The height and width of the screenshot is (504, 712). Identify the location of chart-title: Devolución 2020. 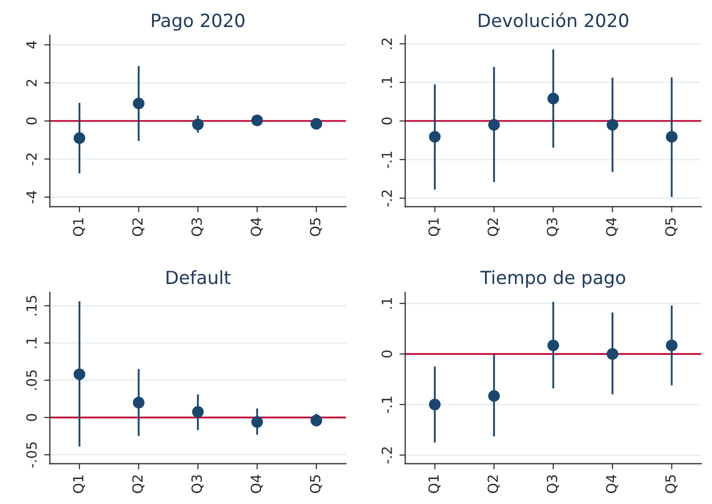
(553, 20).